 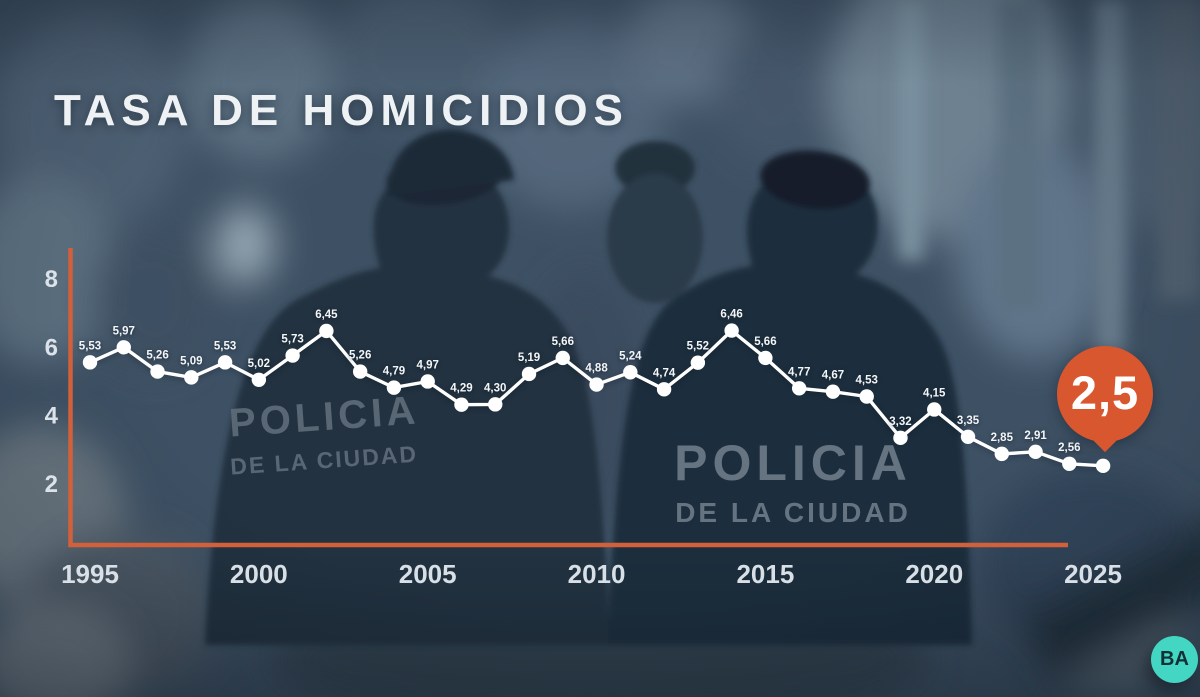 What do you see at coordinates (1069, 448) in the screenshot?
I see `data-point-label: 2,56` at bounding box center [1069, 448].